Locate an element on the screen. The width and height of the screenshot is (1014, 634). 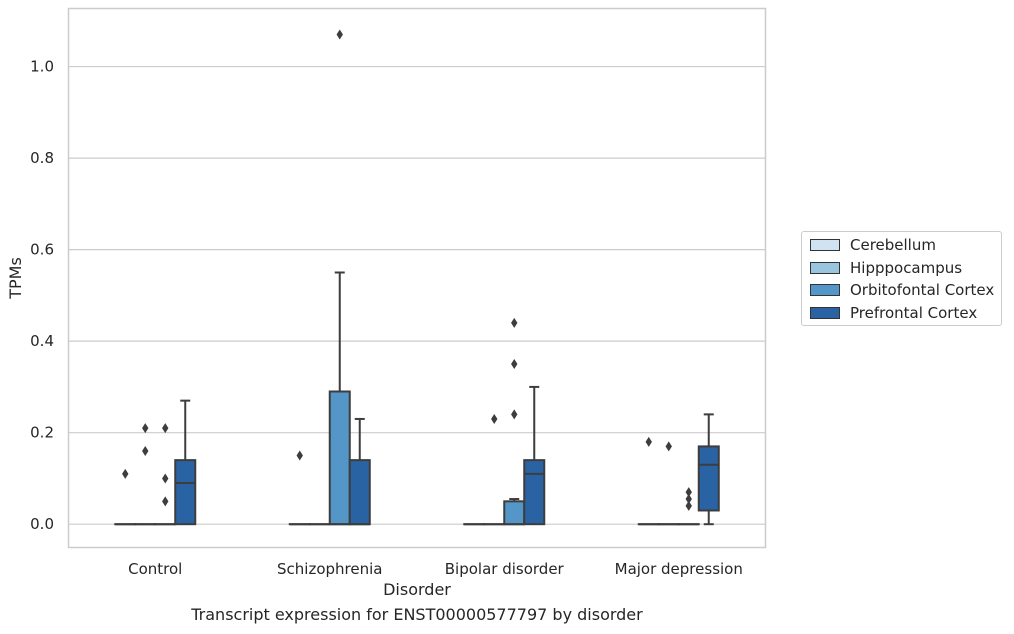
legend-label: Hipppocampus is located at coordinates (906, 267).